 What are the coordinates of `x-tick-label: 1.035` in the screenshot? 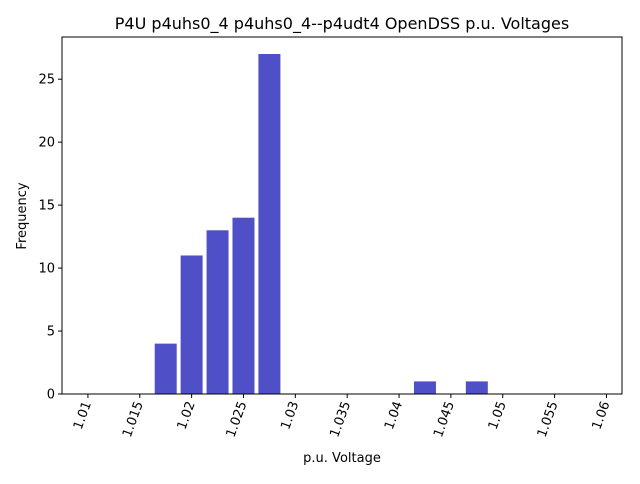 It's located at (340, 419).